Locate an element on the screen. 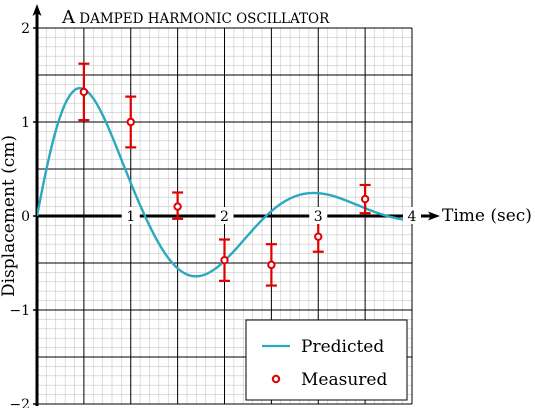  chart-title: A DAMPED HARMONIC OSCILLATOR is located at coordinates (195, 17).